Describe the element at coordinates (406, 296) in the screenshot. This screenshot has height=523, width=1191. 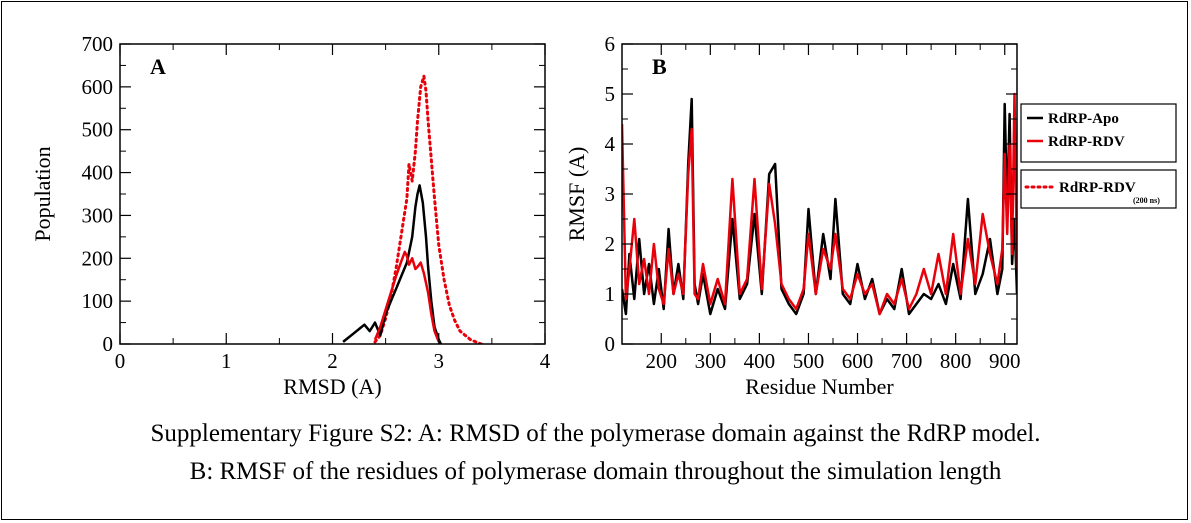
I see `panel-a-series-rdv-line` at that location.